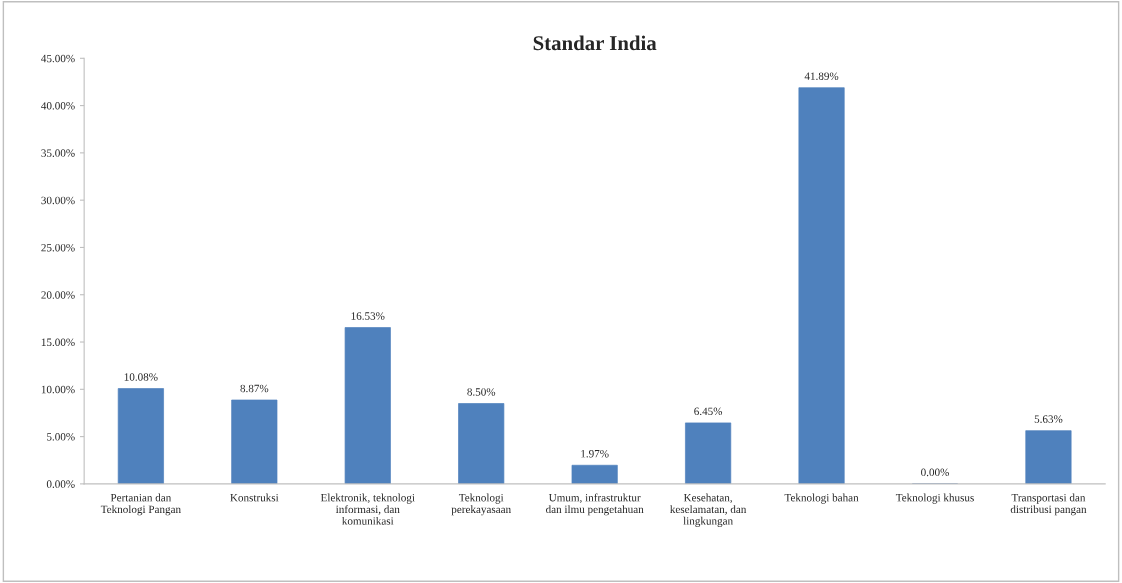  What do you see at coordinates (58, 200) in the screenshot?
I see `y-tick-label: 30.00%` at bounding box center [58, 200].